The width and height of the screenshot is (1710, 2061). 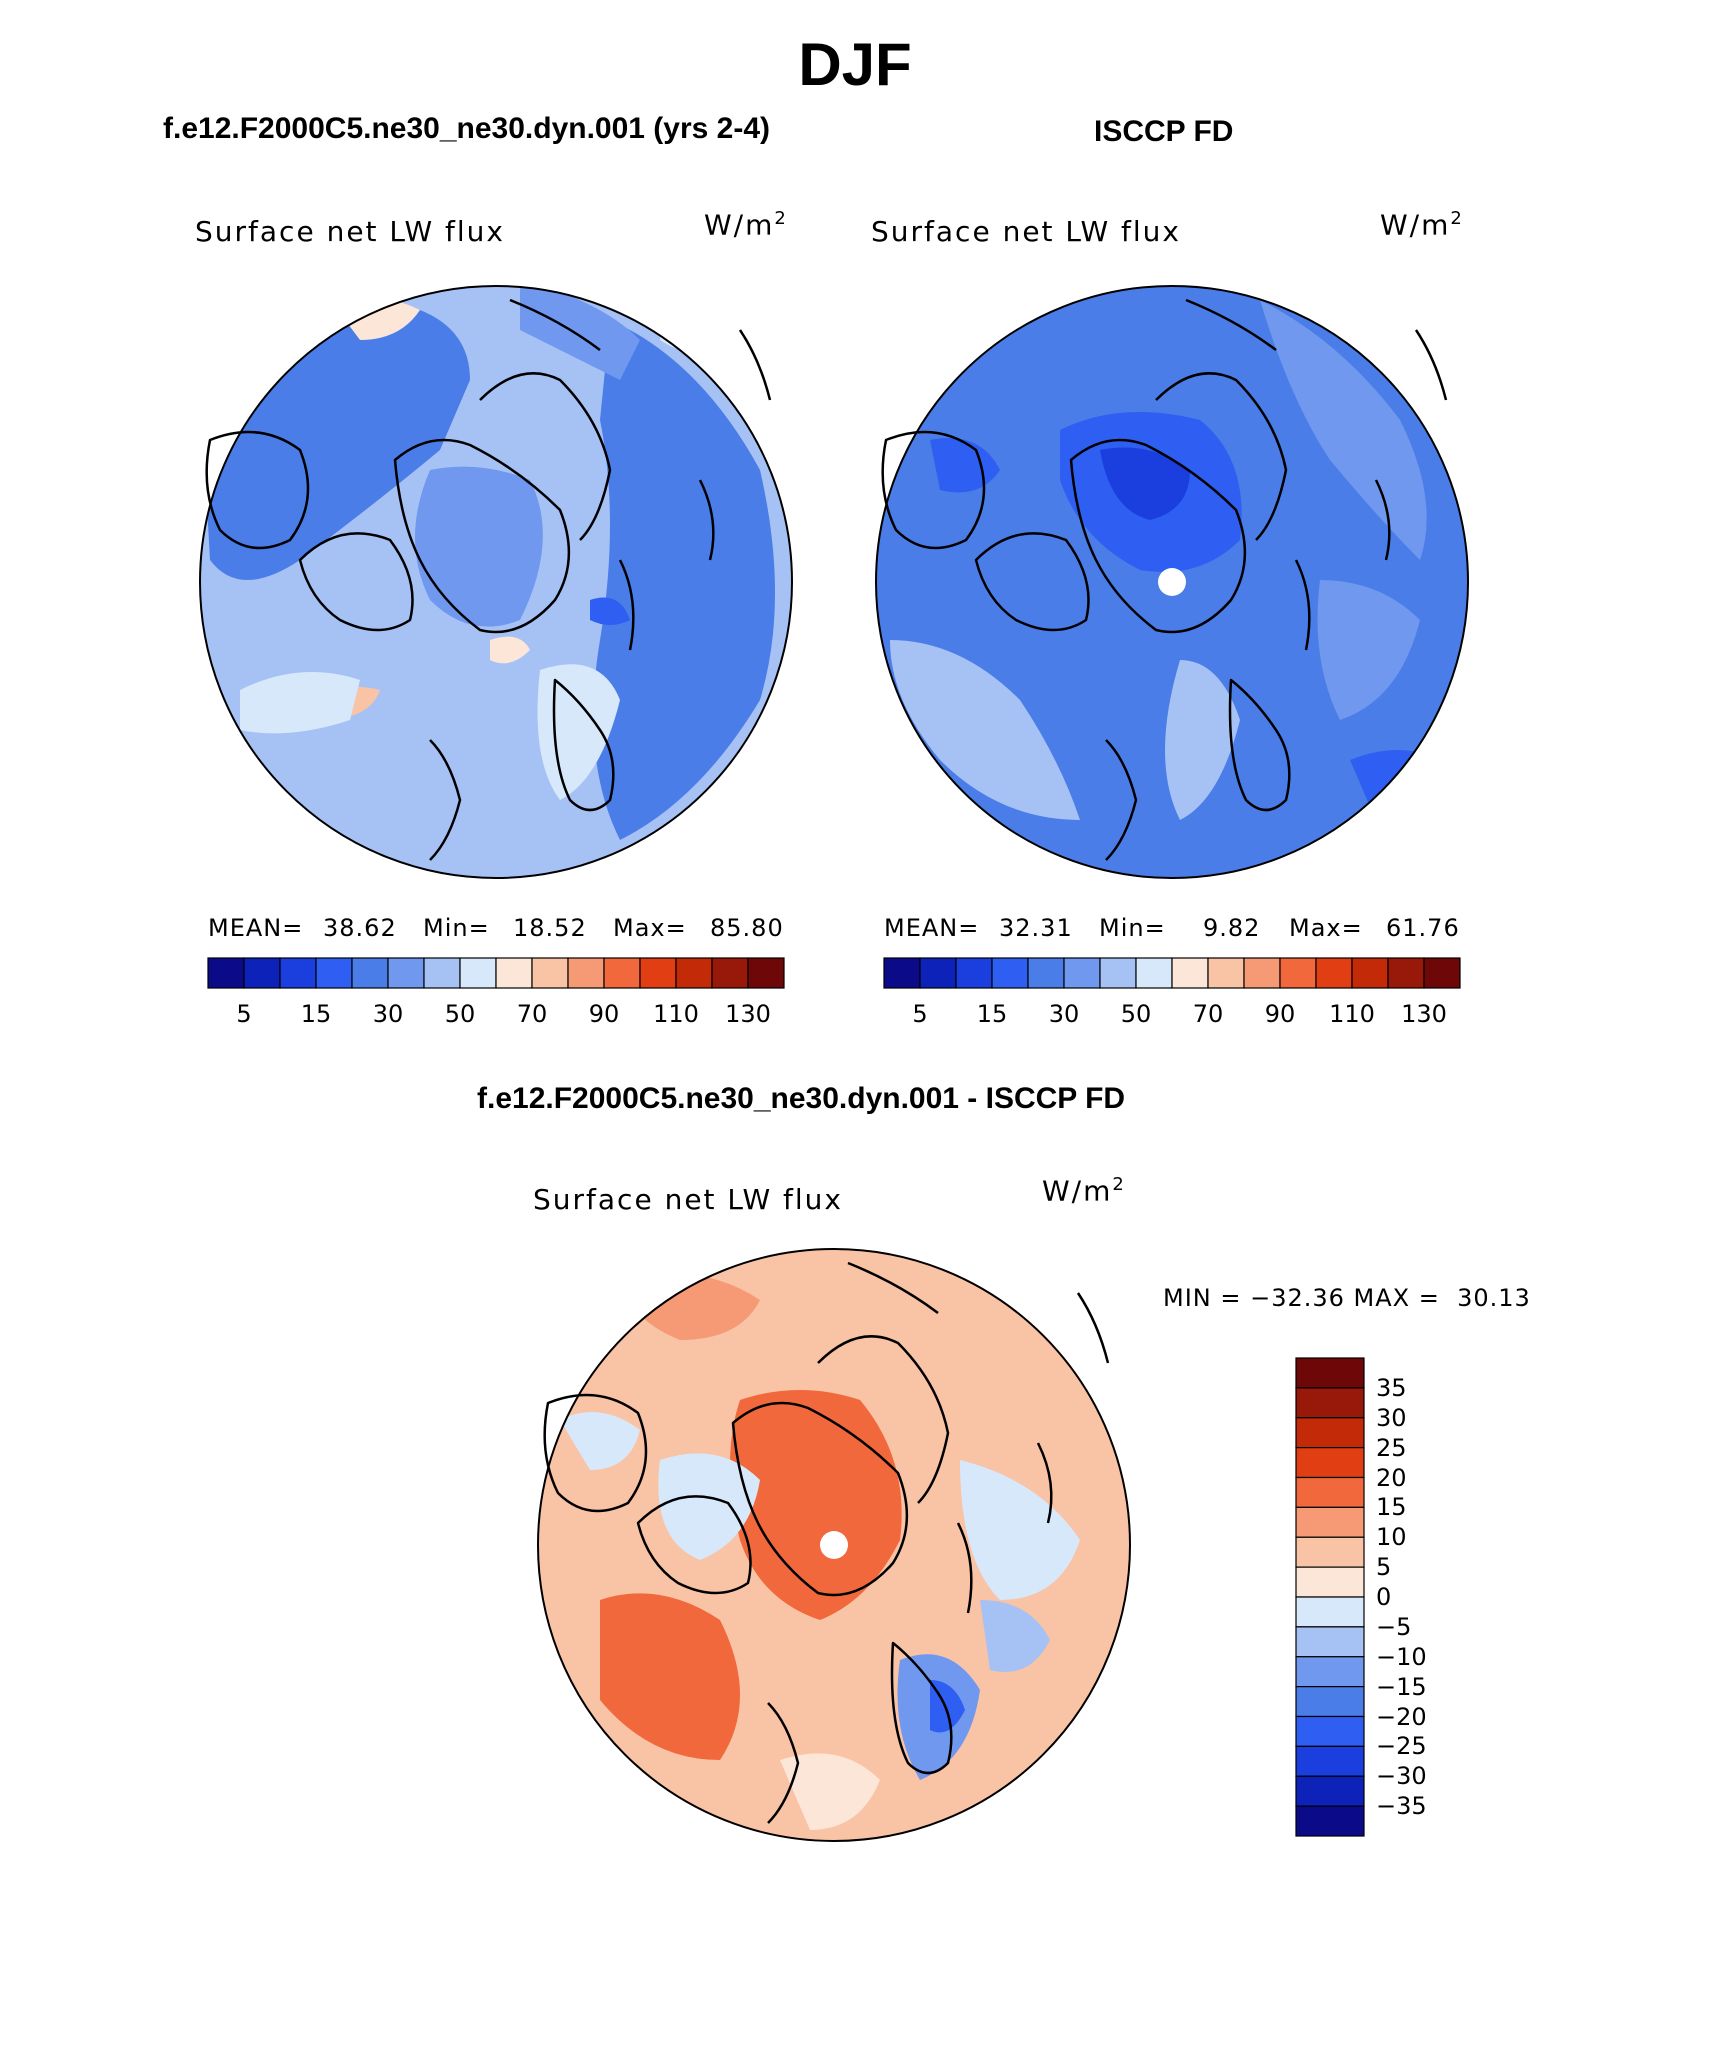 I want to click on colorbar-tick-label: −20, so click(x=1401, y=1716).